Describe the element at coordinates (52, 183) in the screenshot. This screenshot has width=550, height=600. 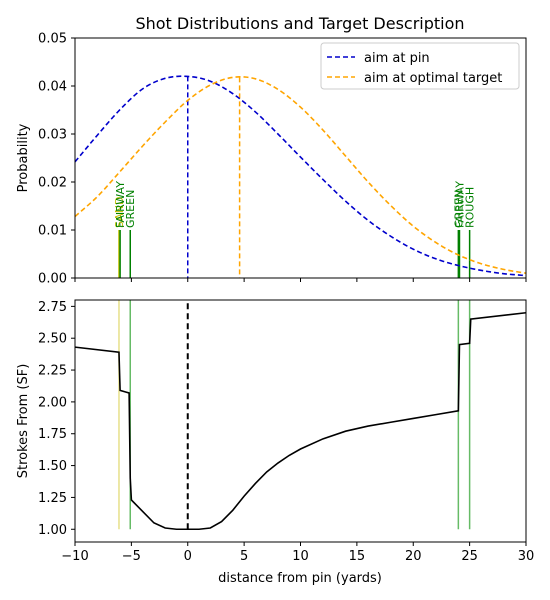
I see `top-y-tick-label: 0.02` at that location.